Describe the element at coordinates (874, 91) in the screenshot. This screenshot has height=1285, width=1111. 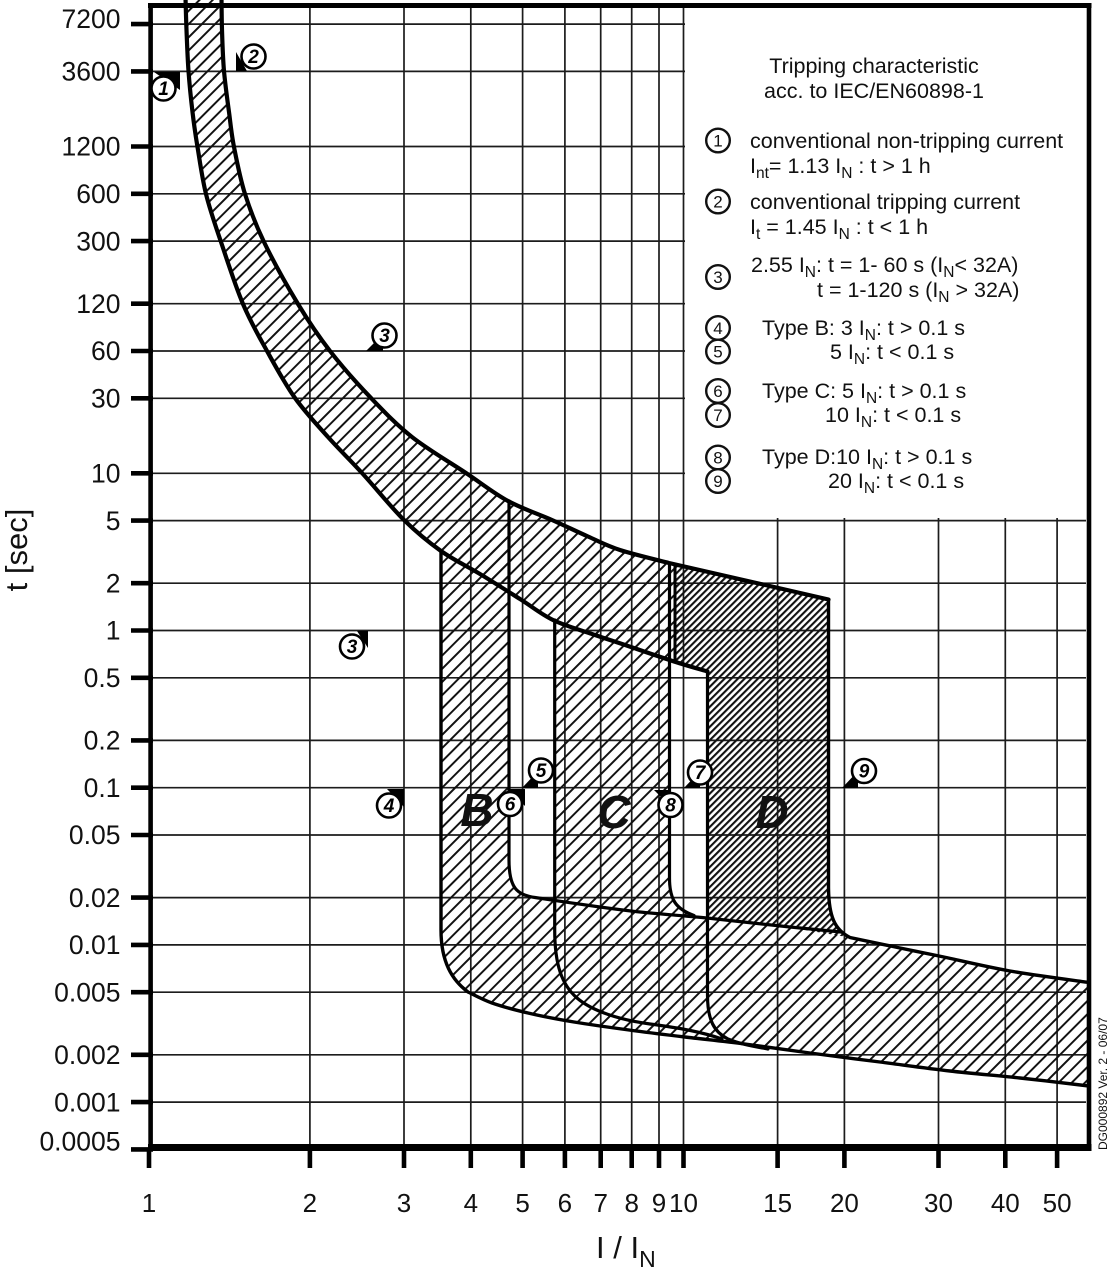
I see `svg-text: acc. to IEC/EN60898-1` at that location.